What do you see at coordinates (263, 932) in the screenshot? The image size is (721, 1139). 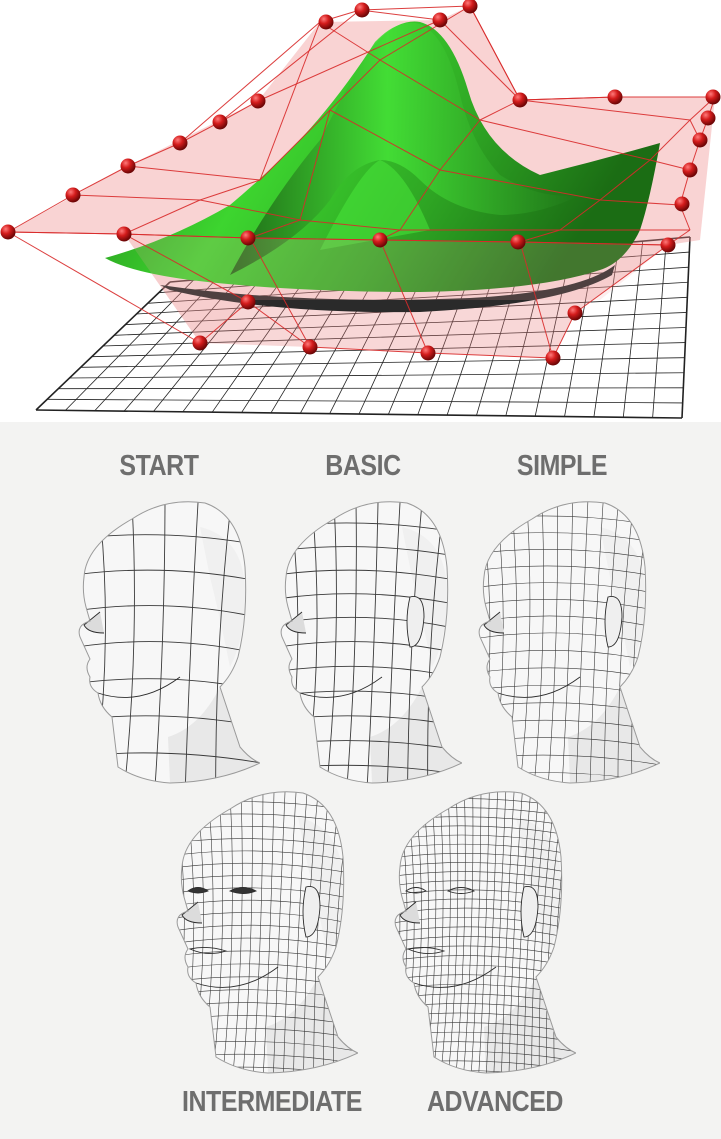 I see `head-intermediate-mesh` at bounding box center [263, 932].